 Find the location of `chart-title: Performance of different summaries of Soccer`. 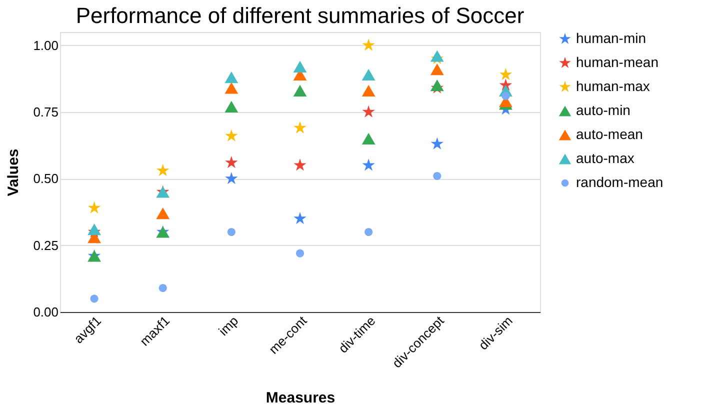

chart-title: Performance of different summaries of Soccer is located at coordinates (300, 15).